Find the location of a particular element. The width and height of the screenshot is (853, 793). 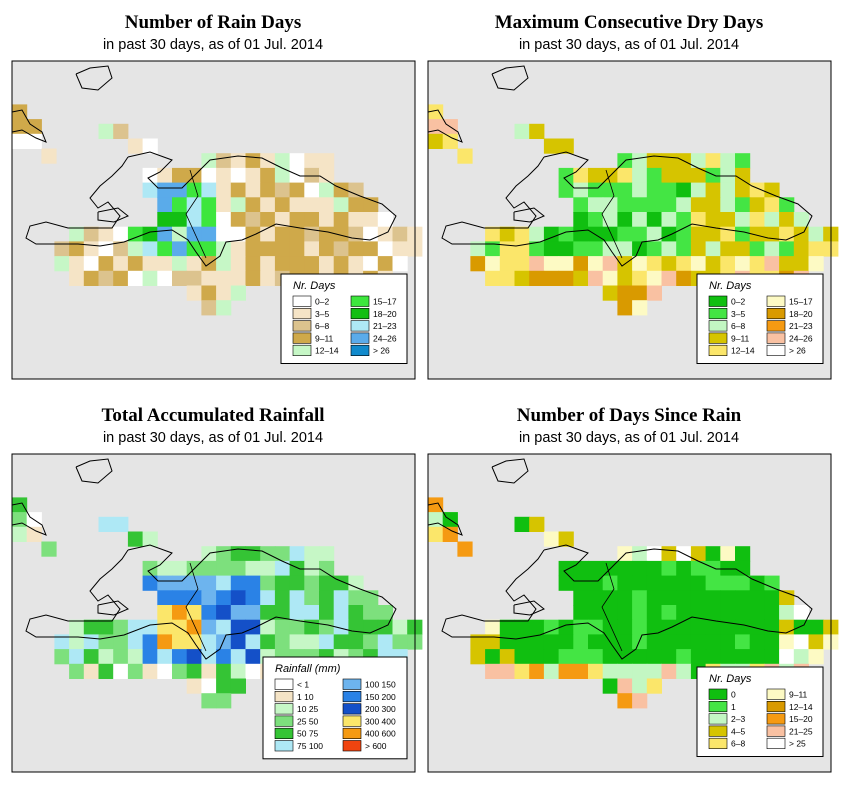

legend-label: 18–20 is located at coordinates (801, 314).